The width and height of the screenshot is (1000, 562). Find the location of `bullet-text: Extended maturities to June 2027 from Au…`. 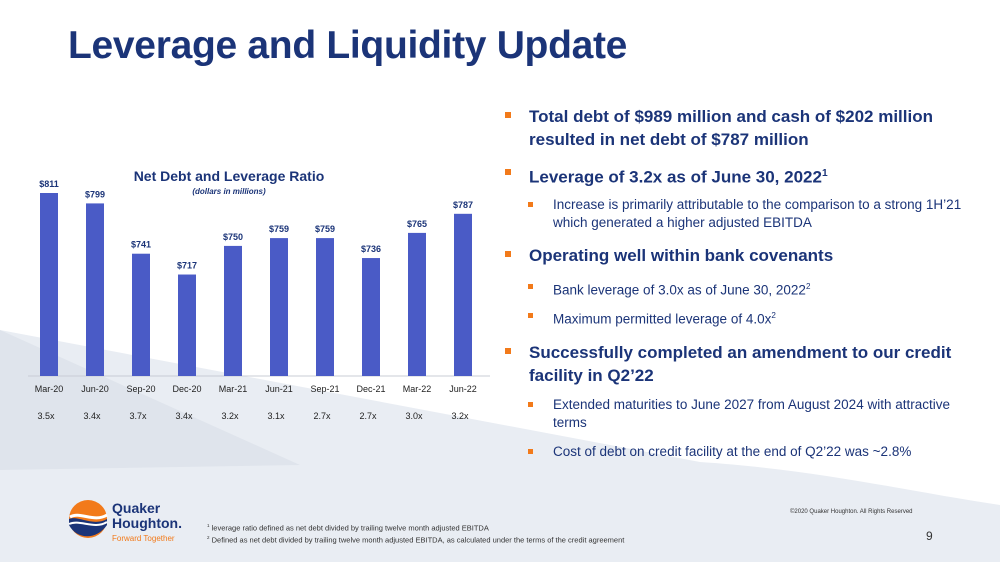

bullet-text: Extended maturities to June 2027 from Au… is located at coordinates (751, 413).